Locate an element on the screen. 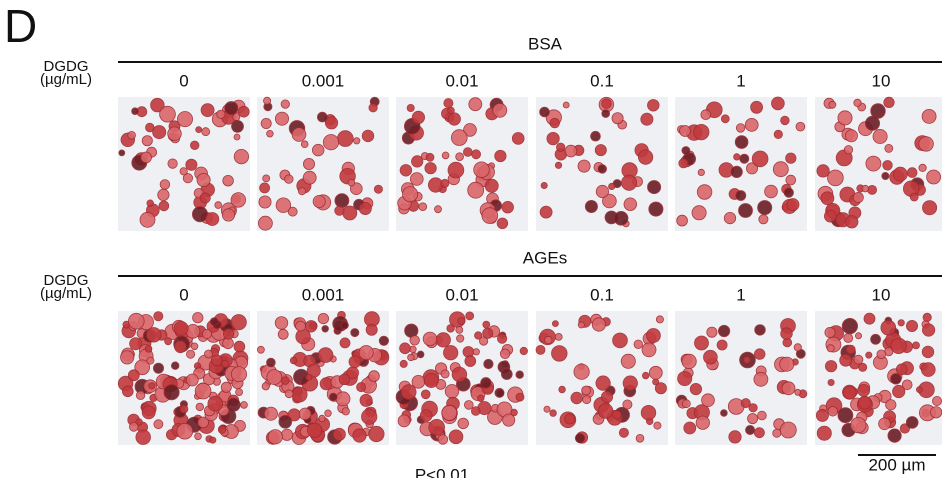 The height and width of the screenshot is (478, 942). micrograph is located at coordinates (601, 378).